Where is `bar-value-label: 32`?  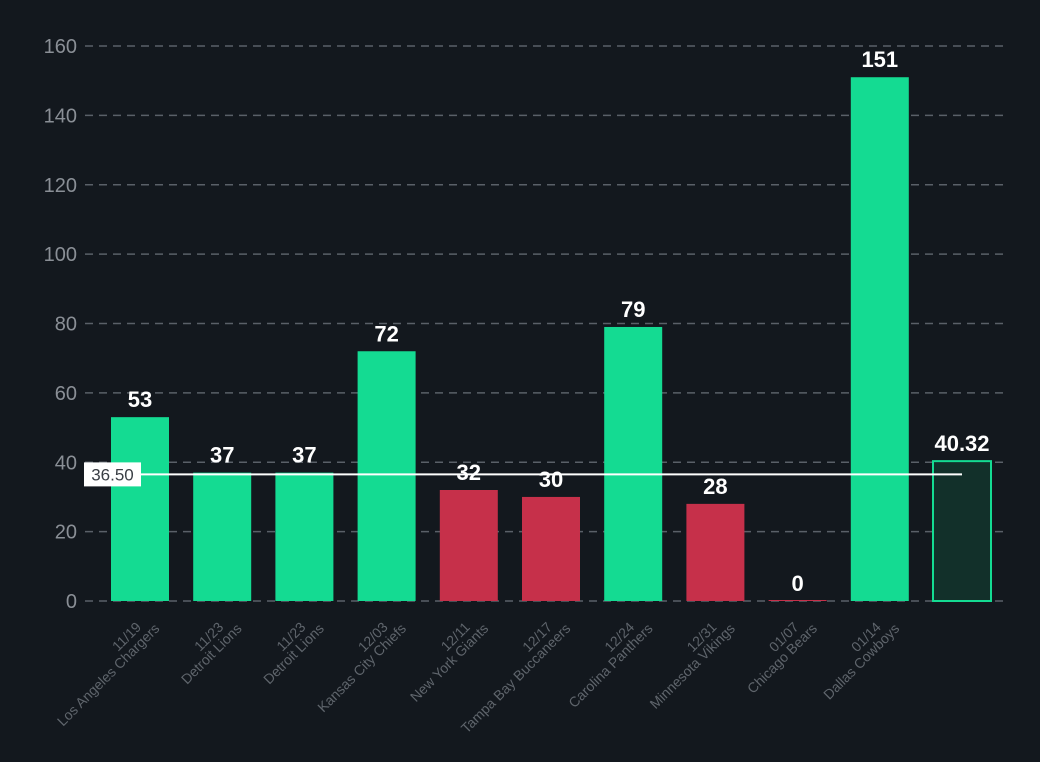
bar-value-label: 32 is located at coordinates (469, 472).